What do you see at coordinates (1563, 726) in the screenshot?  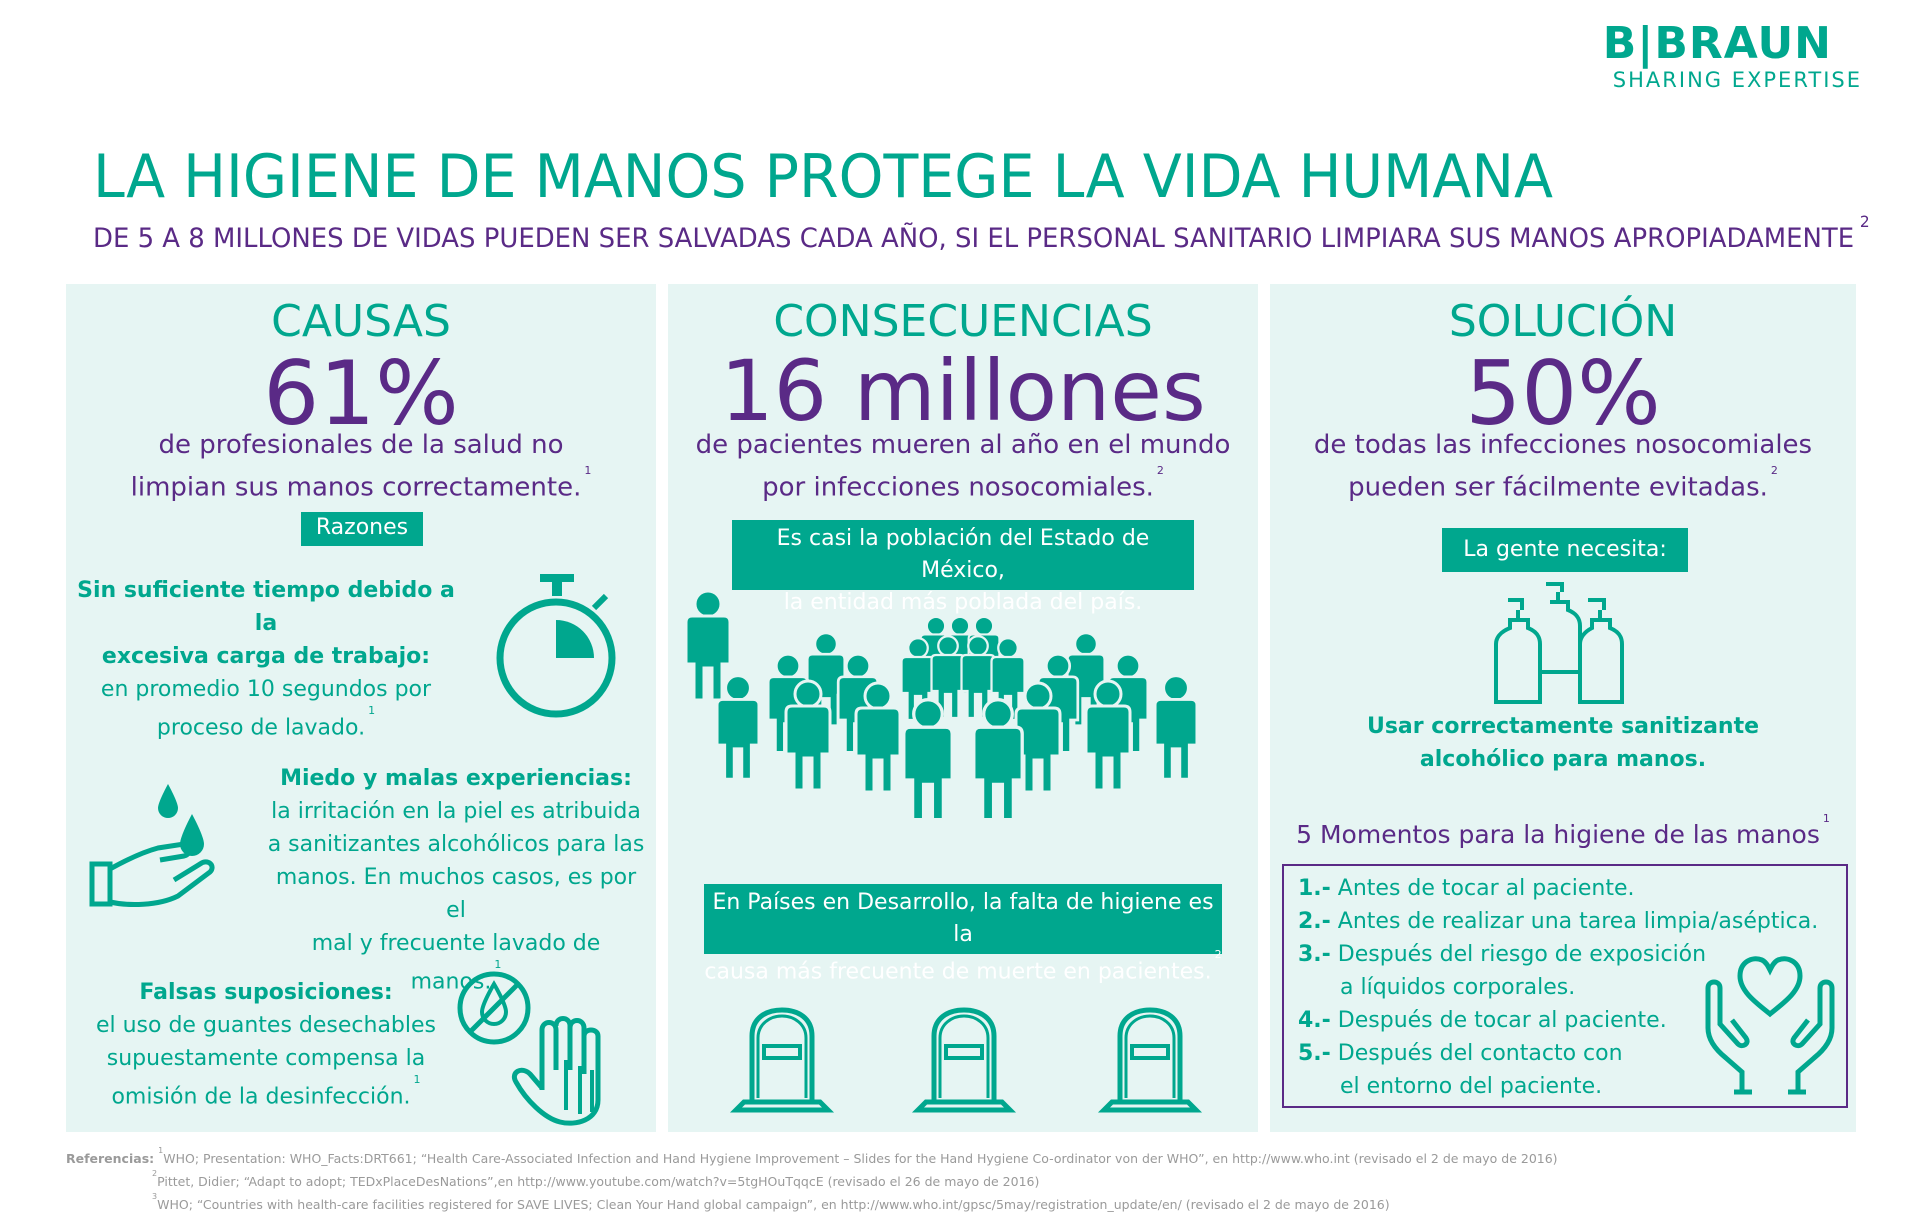 I see `use-sanitizer-line1: Usar correctamente sanitizante` at bounding box center [1563, 726].